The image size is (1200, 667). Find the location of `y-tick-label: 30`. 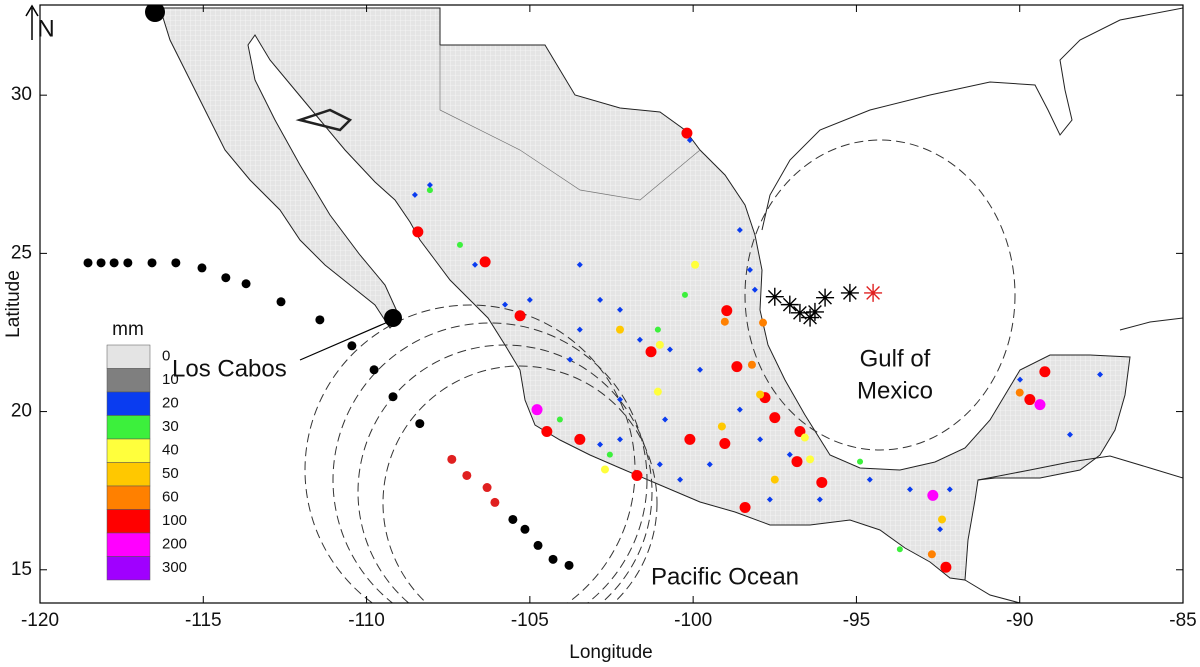

y-tick-label: 30 is located at coordinates (21, 94).